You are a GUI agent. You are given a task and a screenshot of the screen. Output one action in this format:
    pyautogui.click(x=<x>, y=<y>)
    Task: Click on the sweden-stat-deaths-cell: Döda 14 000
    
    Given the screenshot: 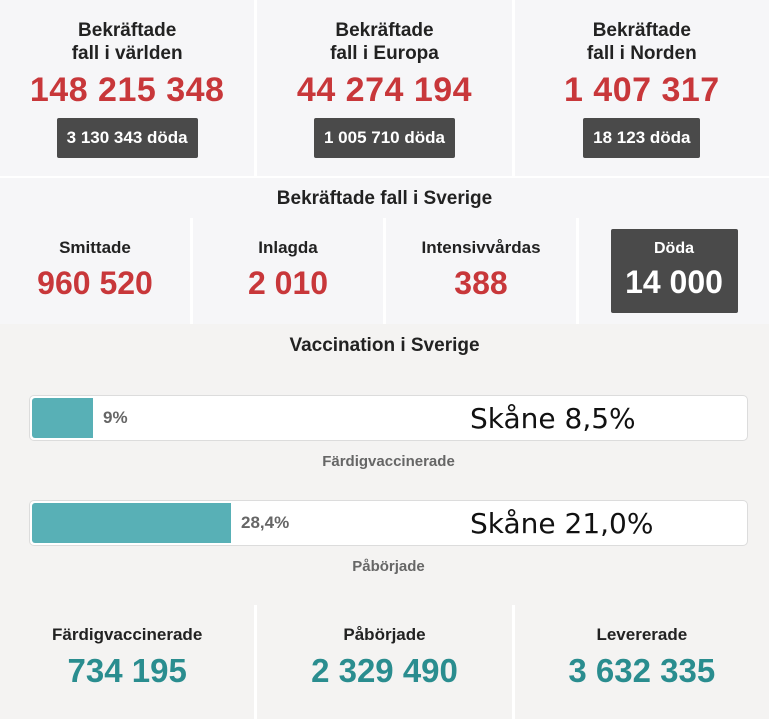 What is the action you would take?
    pyautogui.click(x=674, y=271)
    